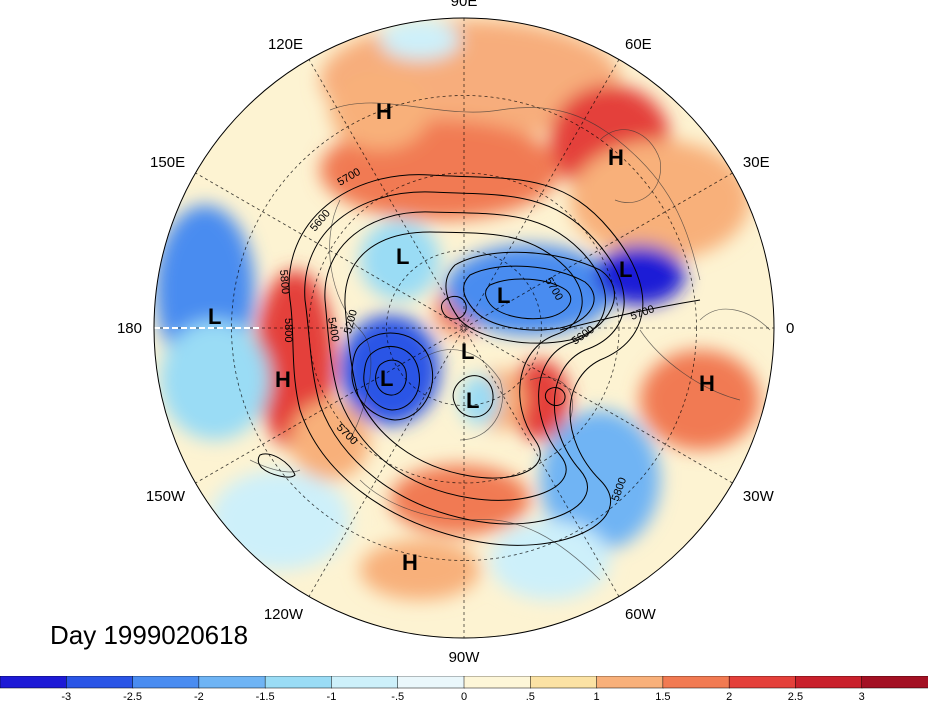 This screenshot has width=928, height=702. What do you see at coordinates (284, 614) in the screenshot?
I see `longitude-label: 120W` at bounding box center [284, 614].